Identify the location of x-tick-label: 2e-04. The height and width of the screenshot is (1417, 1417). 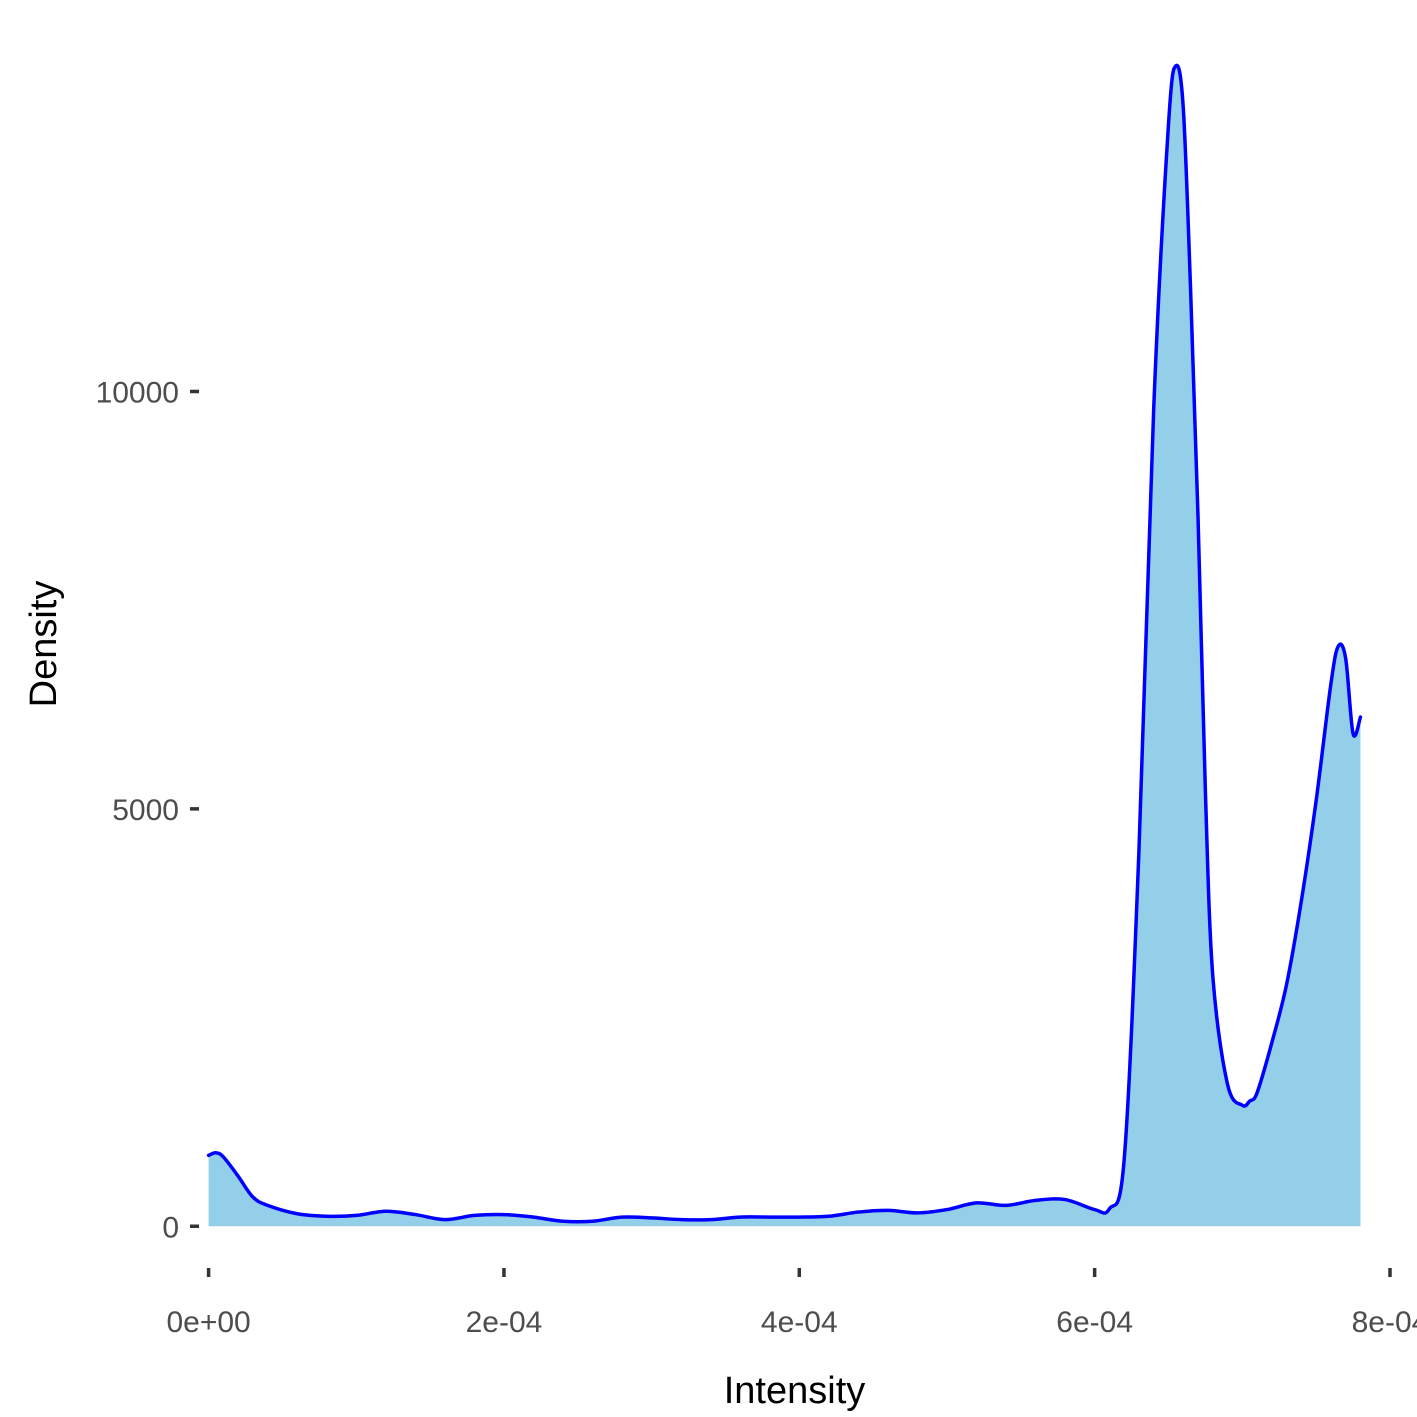
(504, 1322).